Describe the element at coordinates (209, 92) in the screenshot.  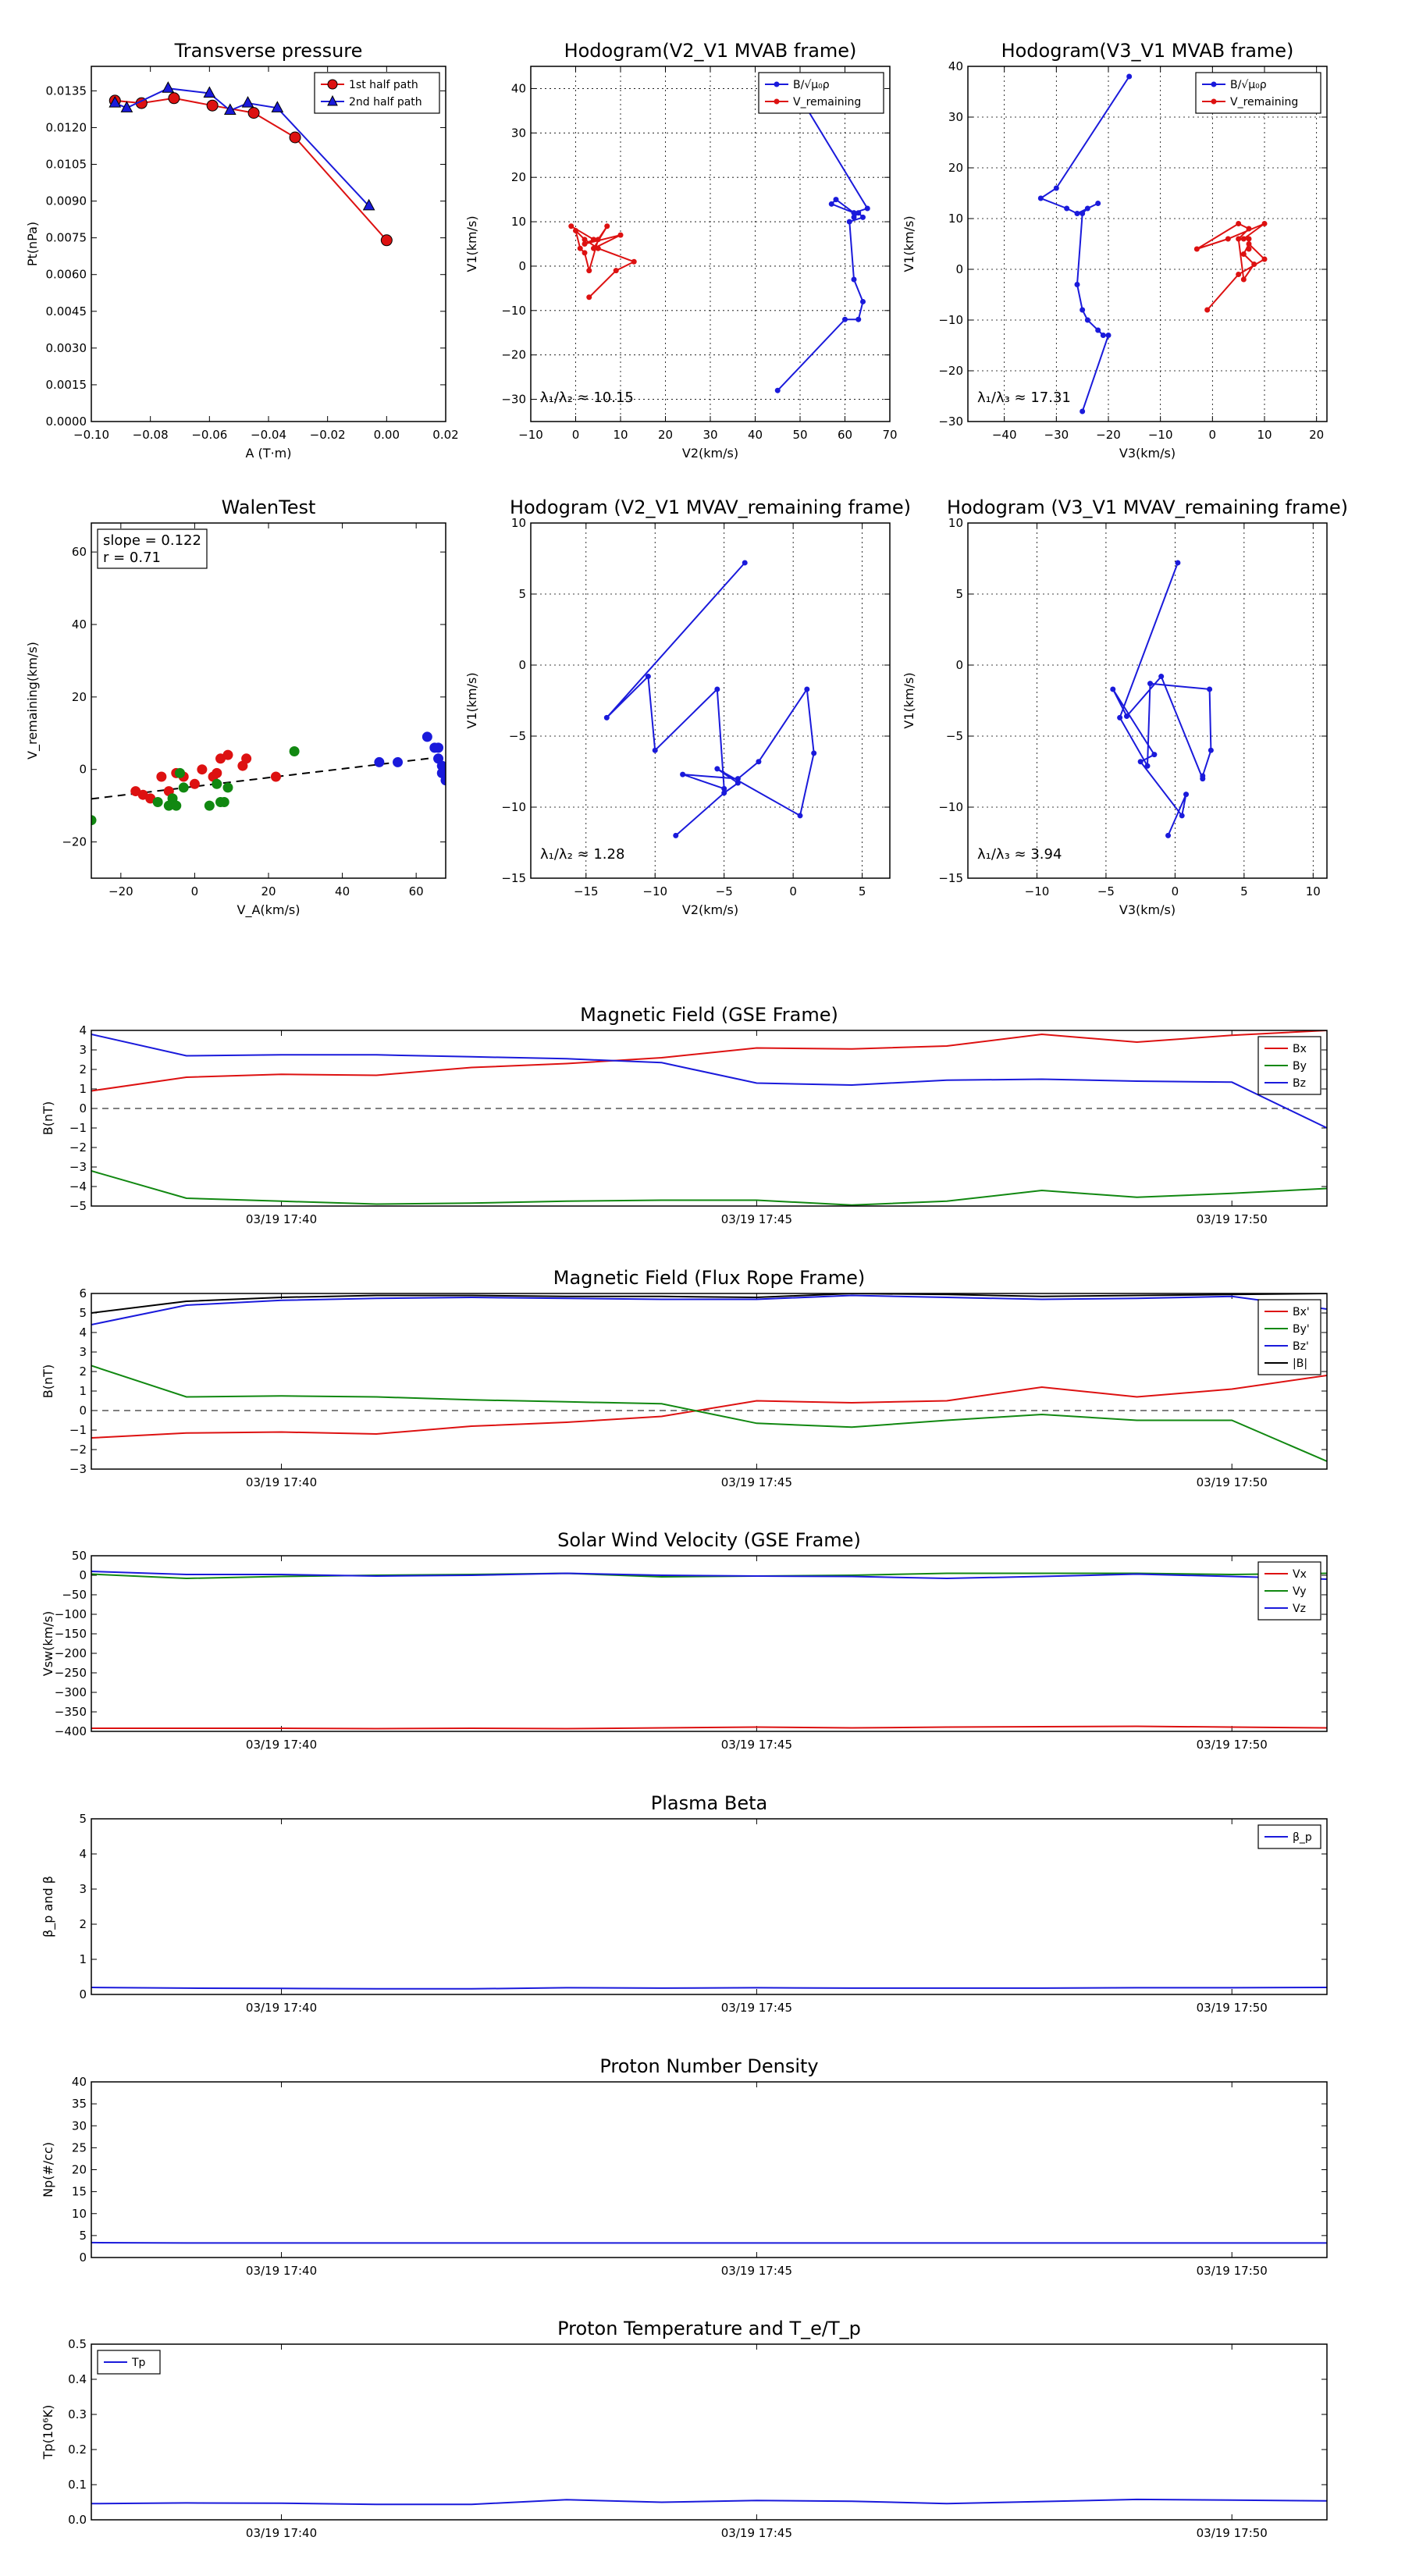
I see `series-marker` at that location.